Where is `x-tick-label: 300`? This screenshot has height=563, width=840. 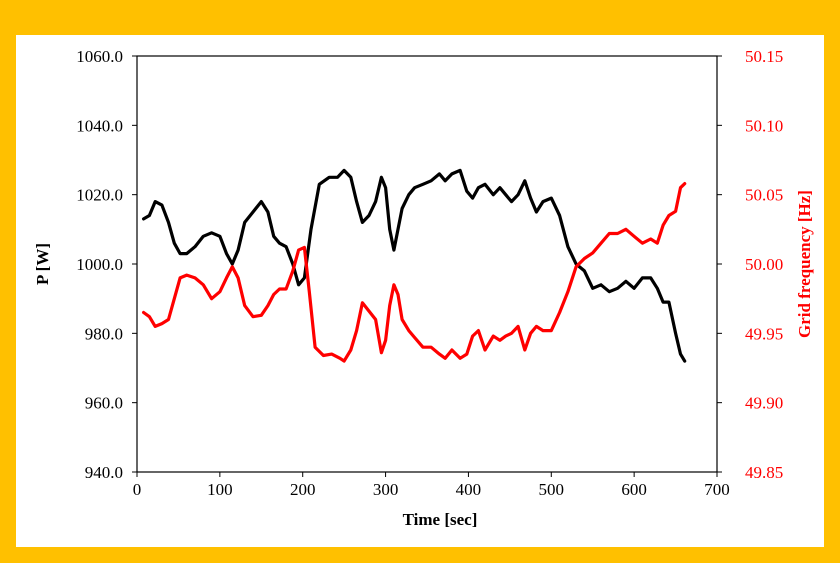 x-tick-label: 300 is located at coordinates (386, 489).